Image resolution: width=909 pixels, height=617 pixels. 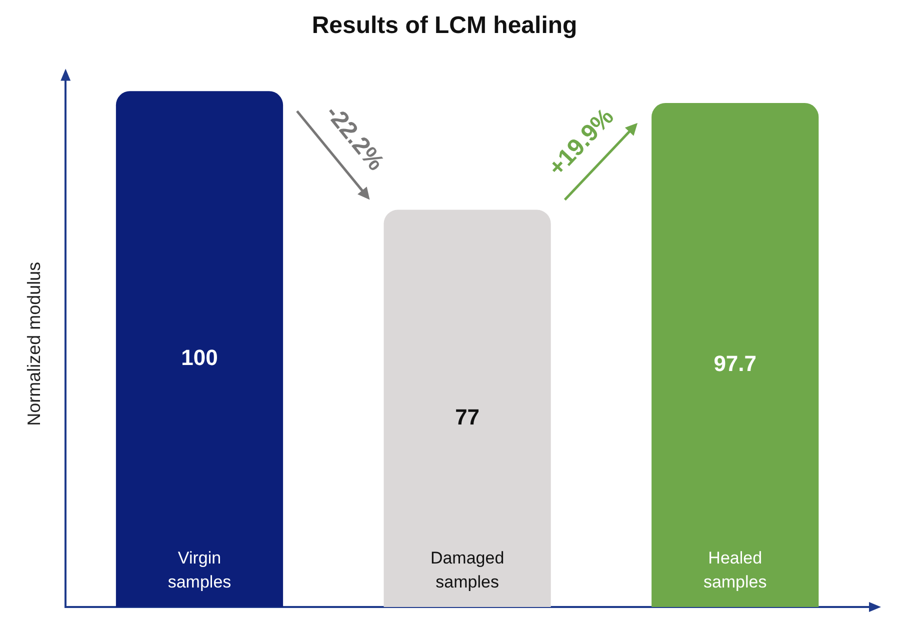 I want to click on data-label: 77, so click(x=467, y=417).